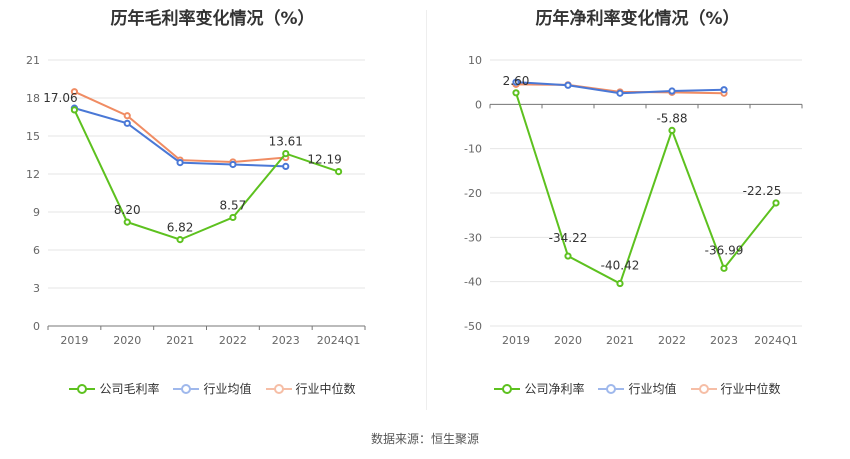 The width and height of the screenshot is (850, 459). Describe the element at coordinates (554, 389) in the screenshot. I see `legend-label: 公司净利率` at that location.